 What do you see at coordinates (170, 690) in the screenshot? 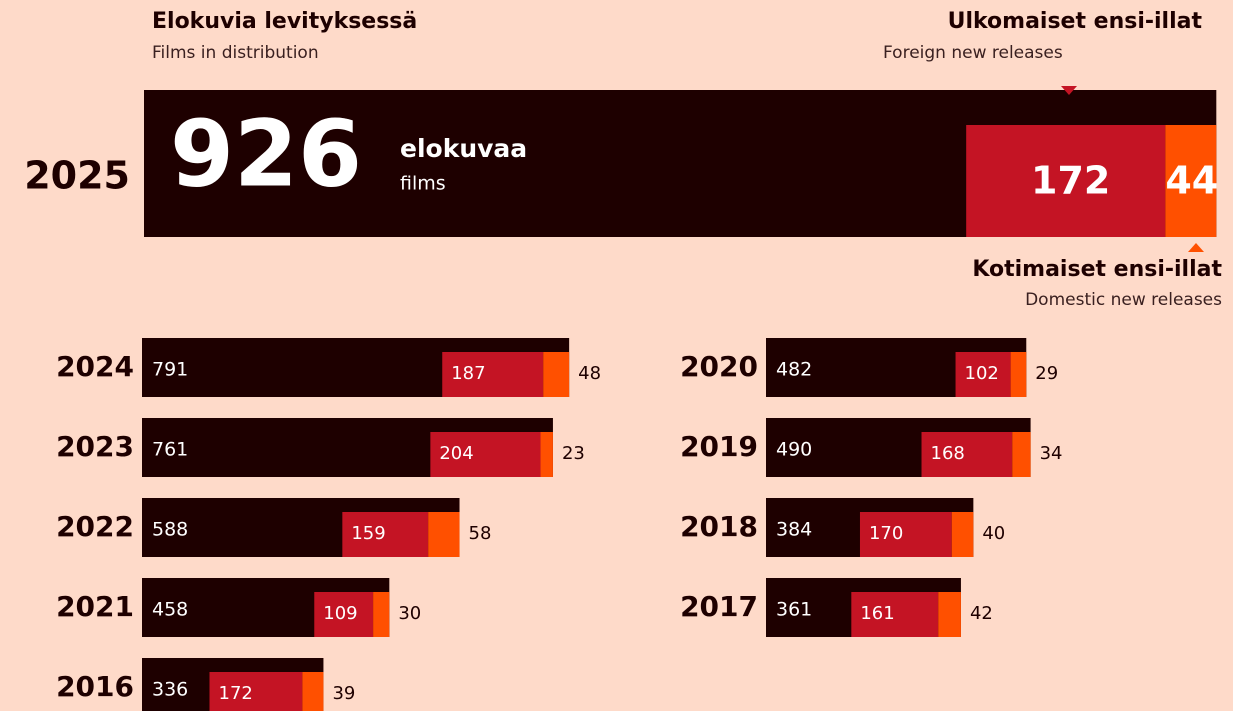
I see `total-label: 336` at bounding box center [170, 690].